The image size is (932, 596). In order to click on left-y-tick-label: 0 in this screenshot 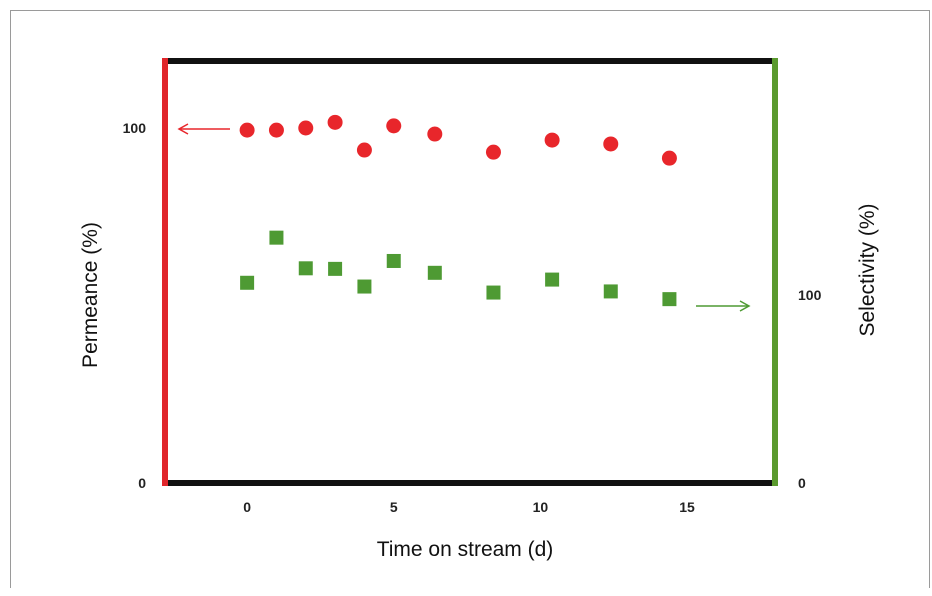, I will do `click(142, 483)`.